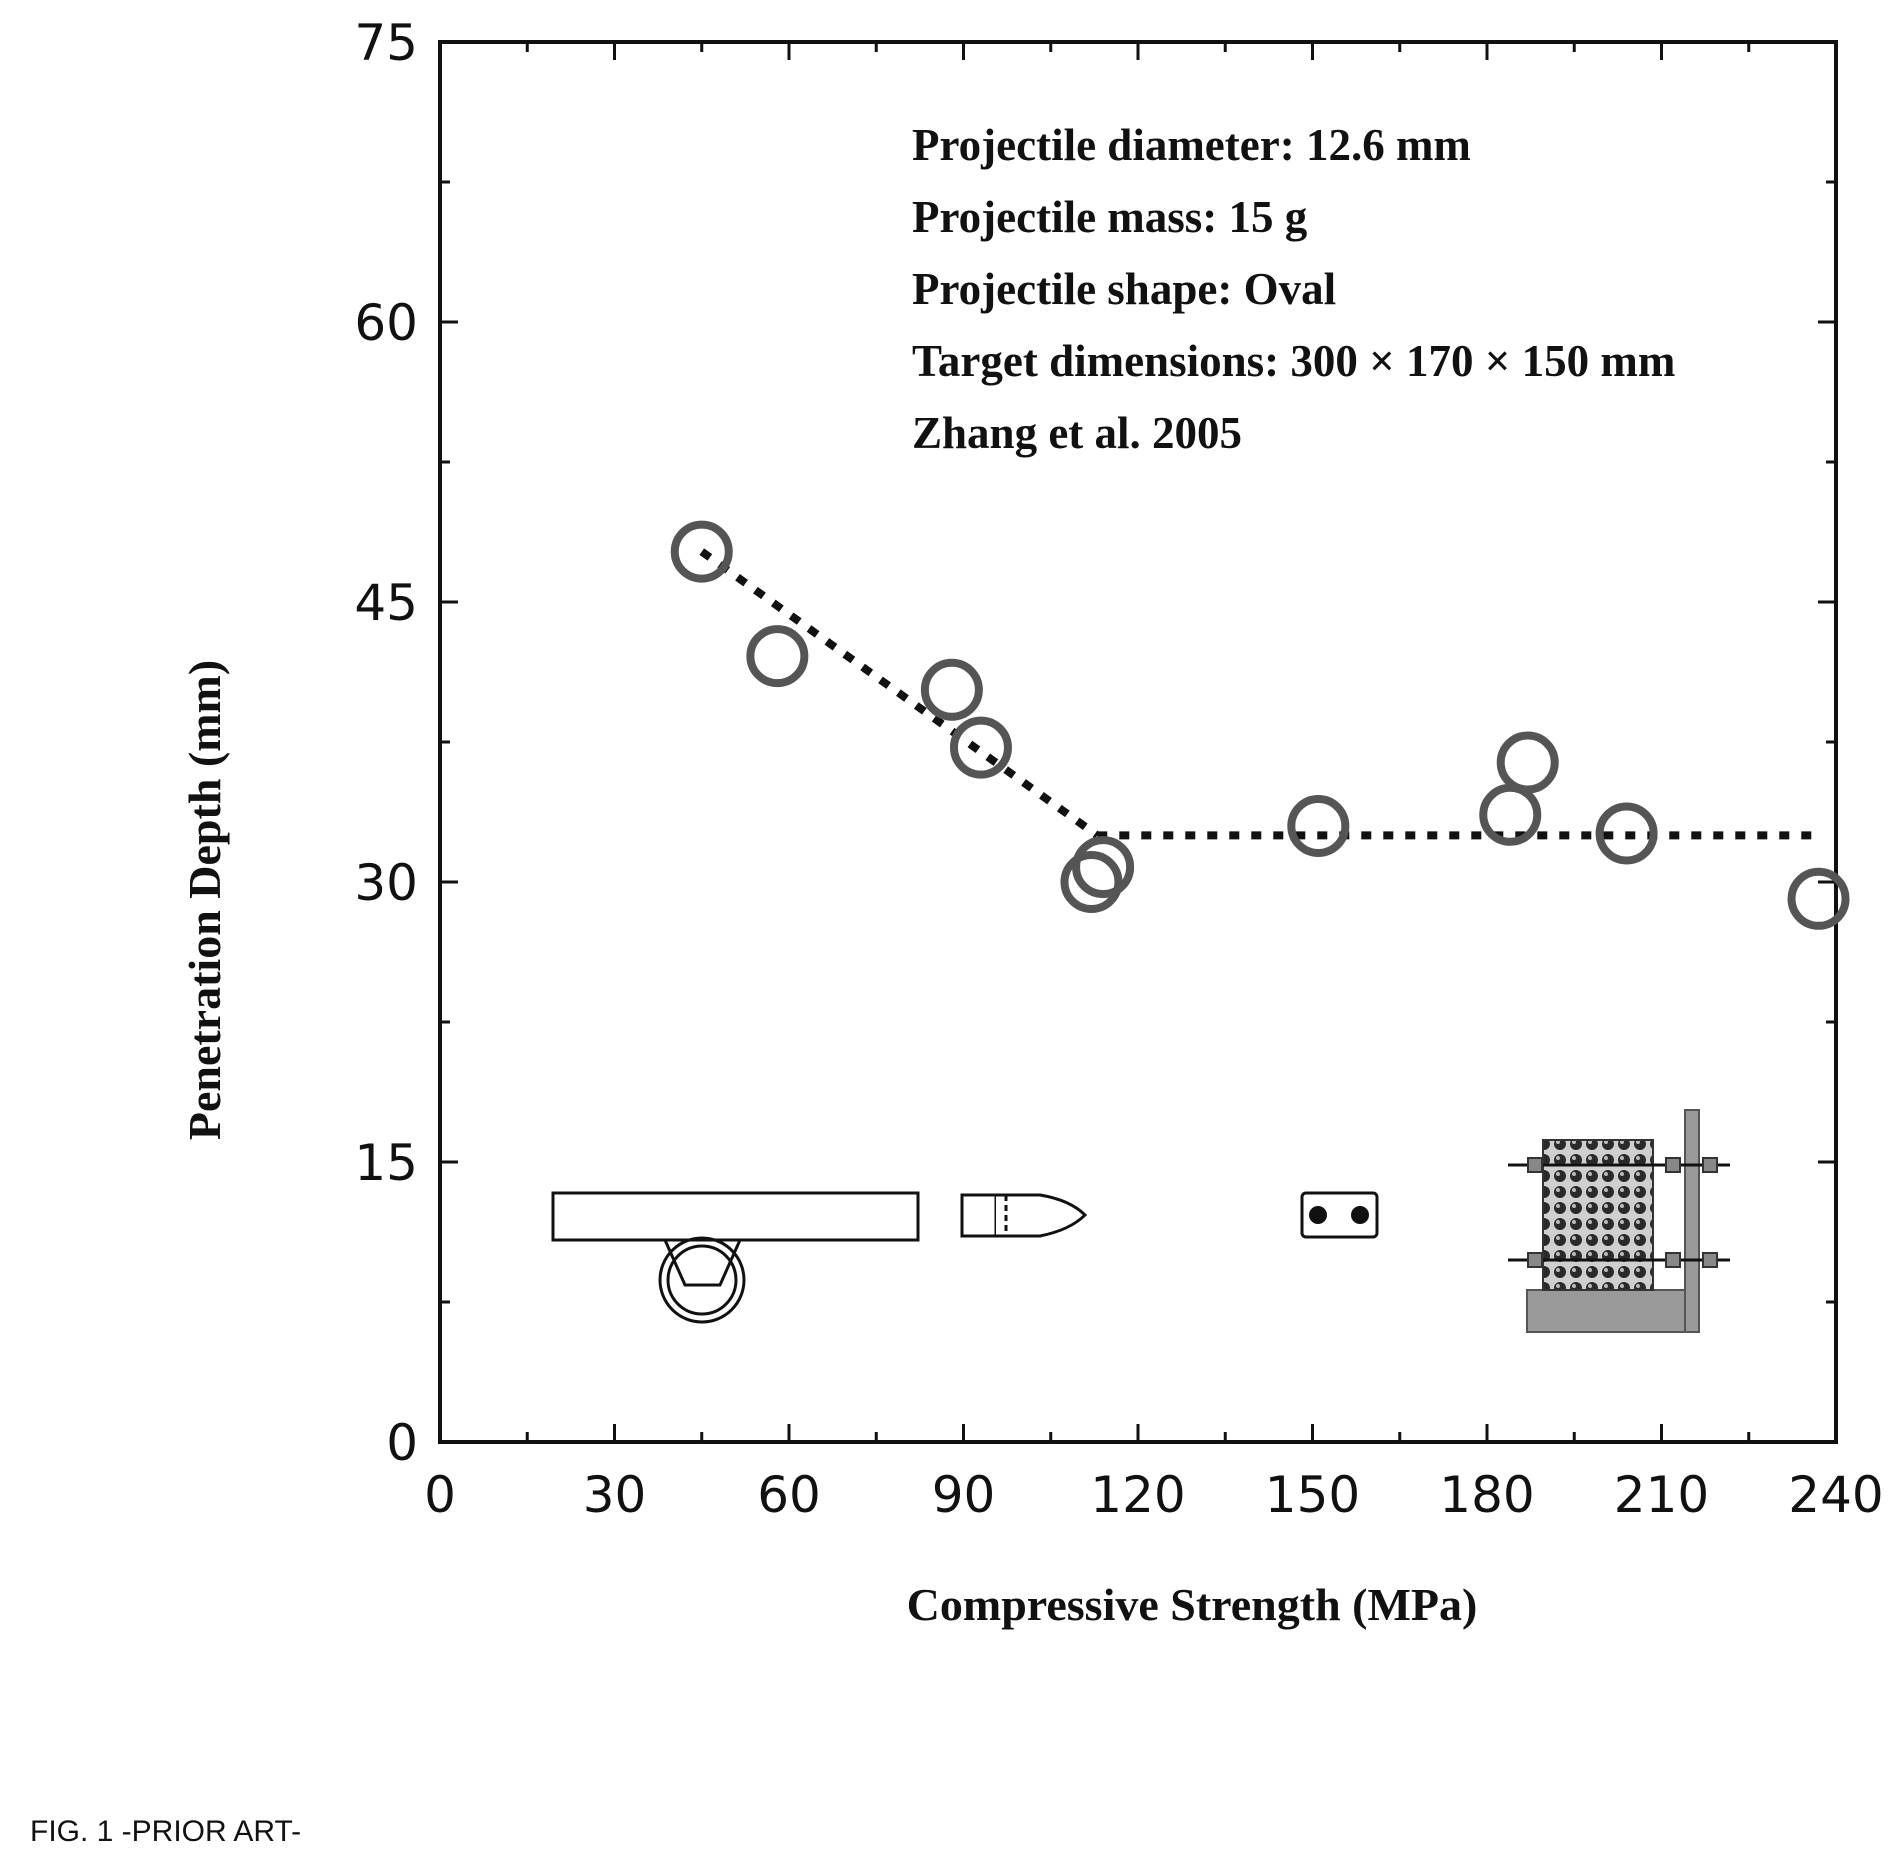 The image size is (1892, 1871). I want to click on y-tick-label: 0, so click(402, 1443).